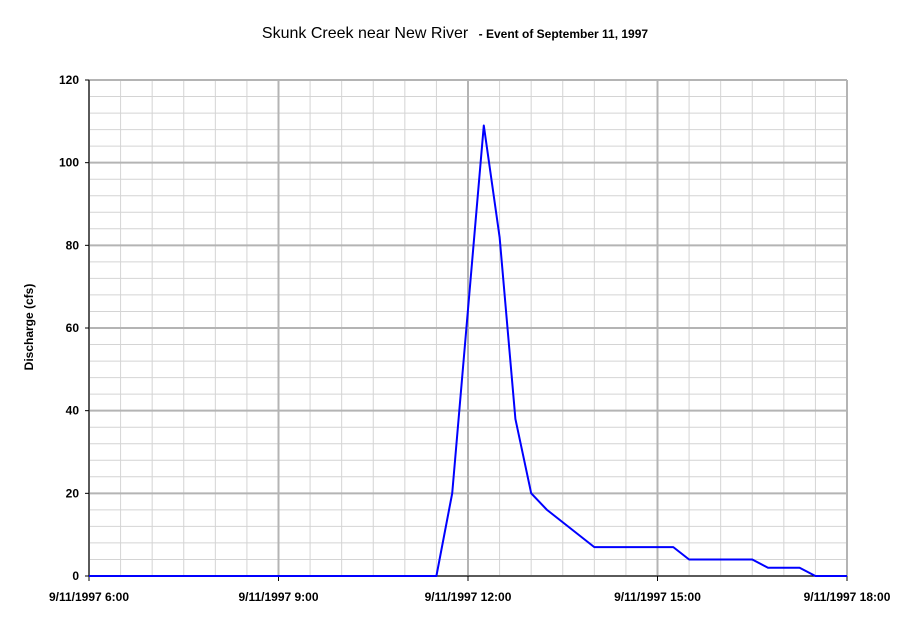  I want to click on y-axis-ticks: 0 20 40 60 80 100 120, so click(74, 328).